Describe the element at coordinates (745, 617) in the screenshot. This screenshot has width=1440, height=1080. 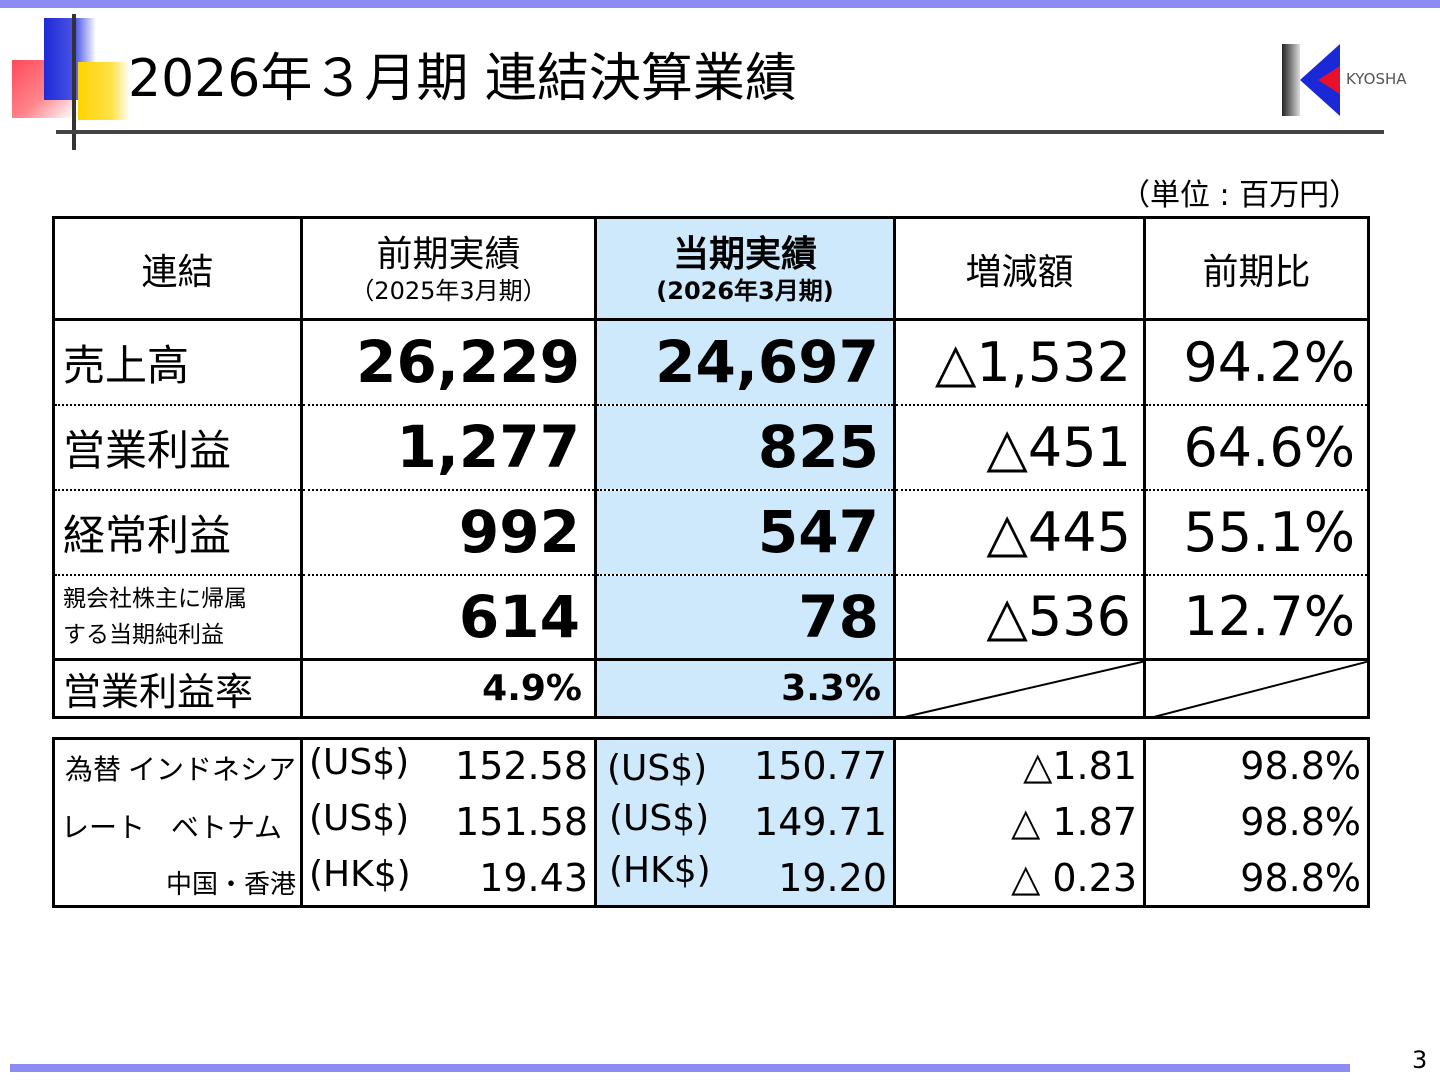
I see `cell-curr: 78` at that location.